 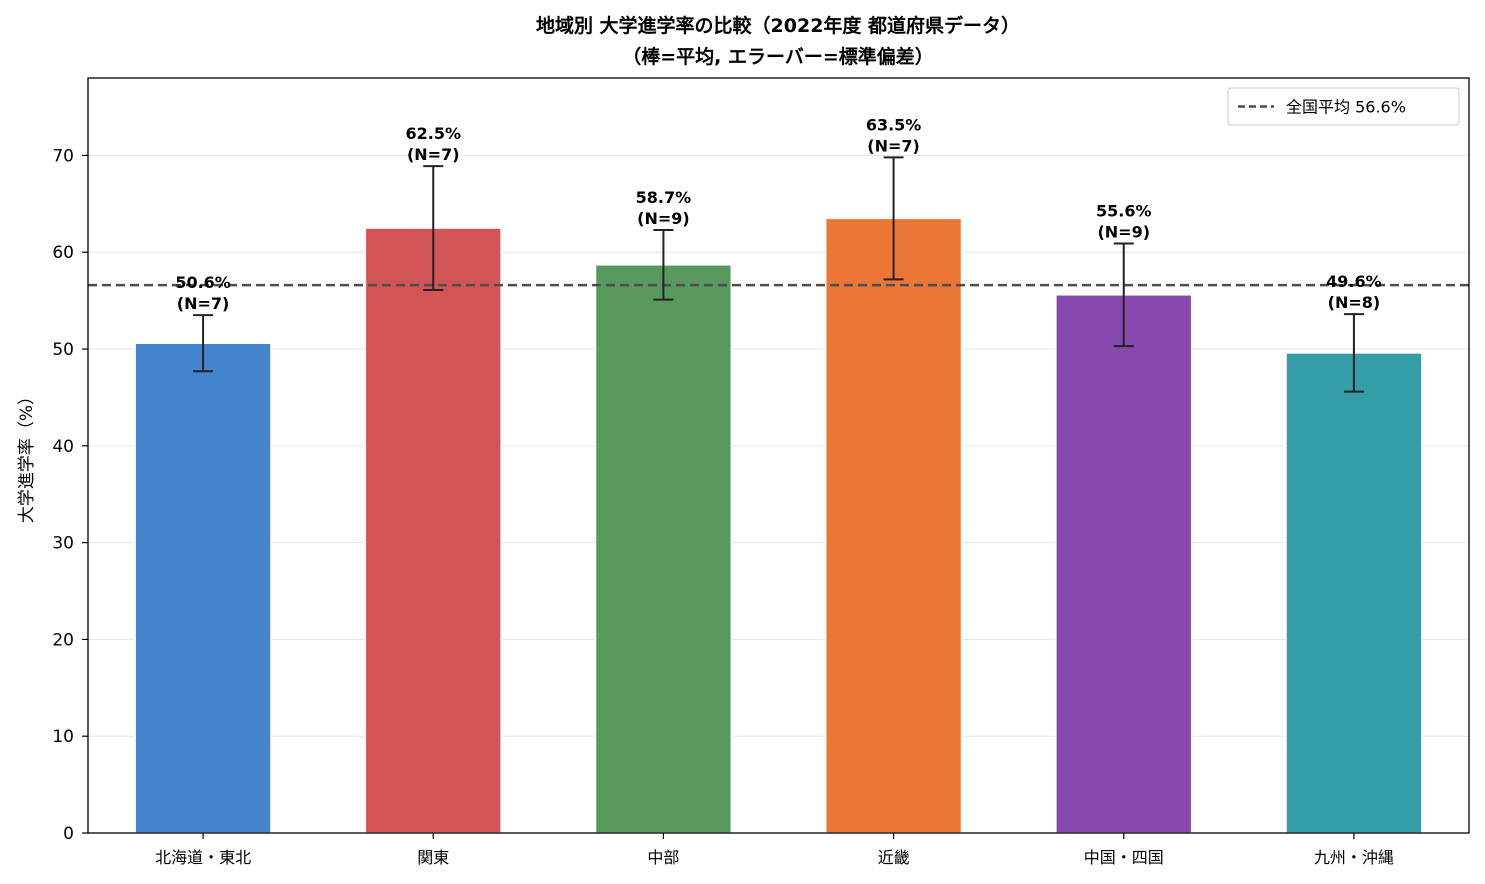 I want to click on y-tick-label: 50, so click(x=63, y=350).